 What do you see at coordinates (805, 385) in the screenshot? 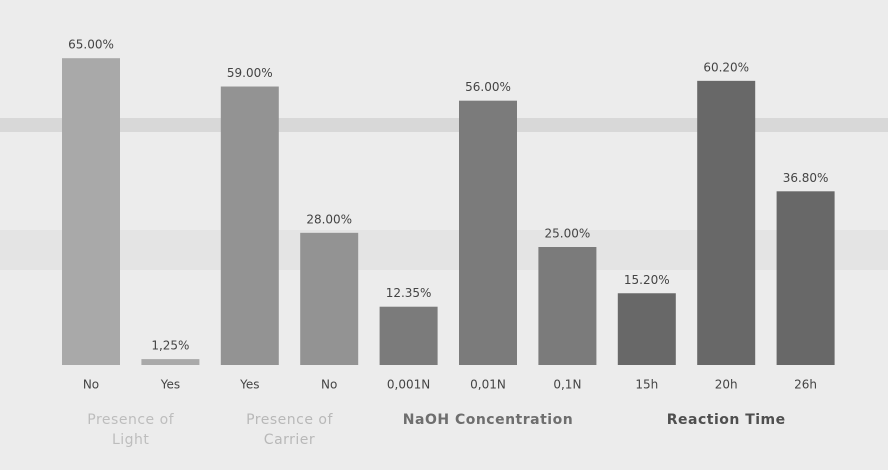
I see `x-tick-label: 26h` at bounding box center [805, 385].